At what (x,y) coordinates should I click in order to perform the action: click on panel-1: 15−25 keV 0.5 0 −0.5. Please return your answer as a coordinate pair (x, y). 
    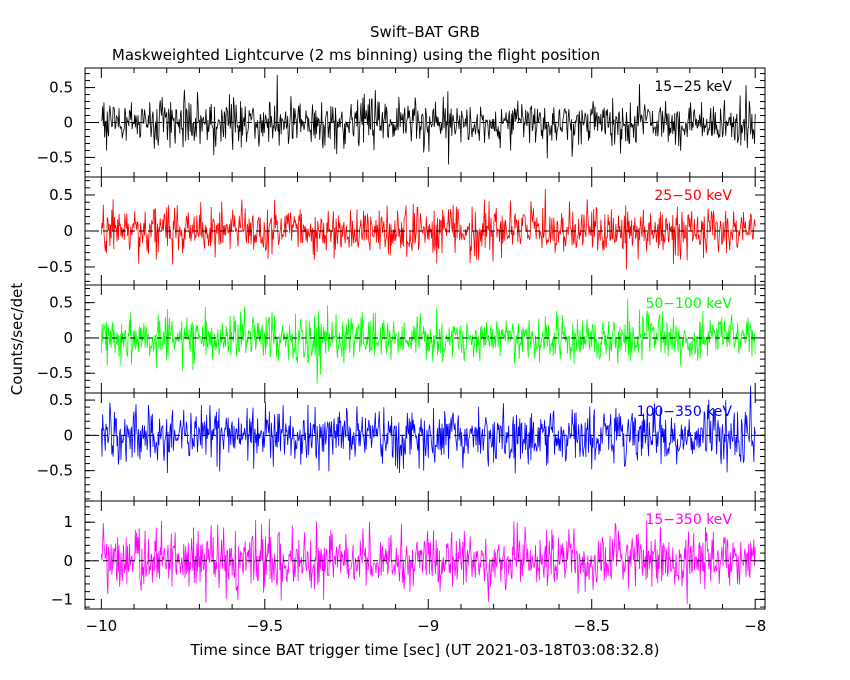
    Looking at the image, I should click on (401, 122).